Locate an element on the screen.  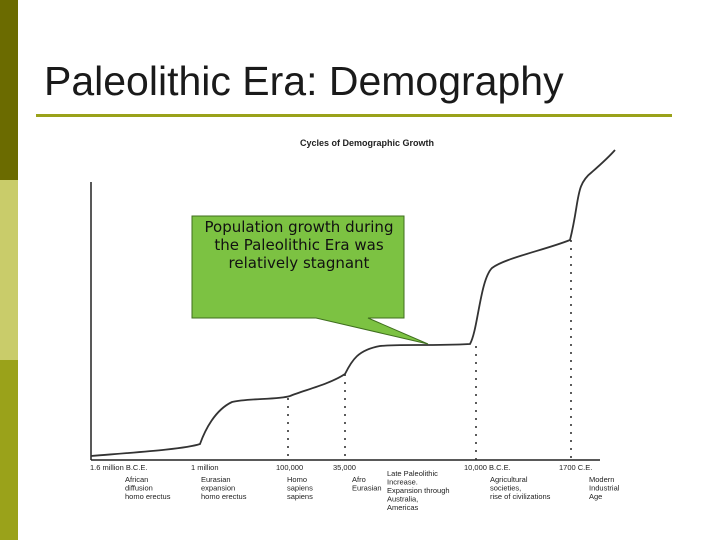
marker-caption-line: Australia, is located at coordinates (402, 499).